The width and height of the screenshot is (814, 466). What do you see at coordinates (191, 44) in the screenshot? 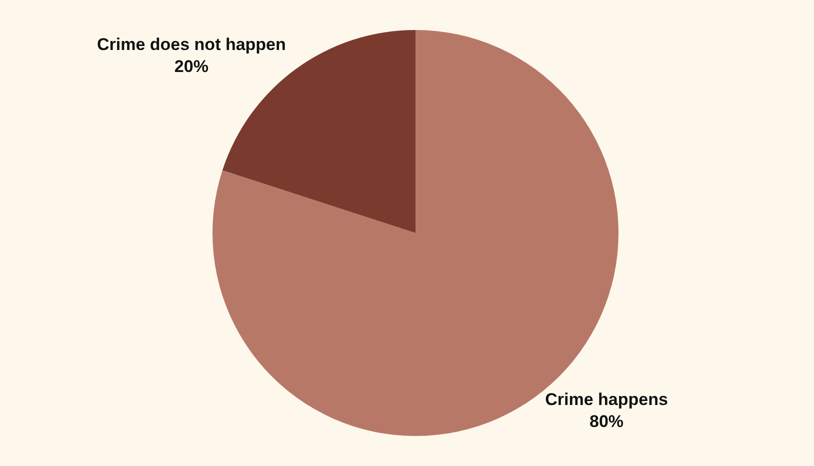
I see `slice-label: Crime does not happen` at bounding box center [191, 44].